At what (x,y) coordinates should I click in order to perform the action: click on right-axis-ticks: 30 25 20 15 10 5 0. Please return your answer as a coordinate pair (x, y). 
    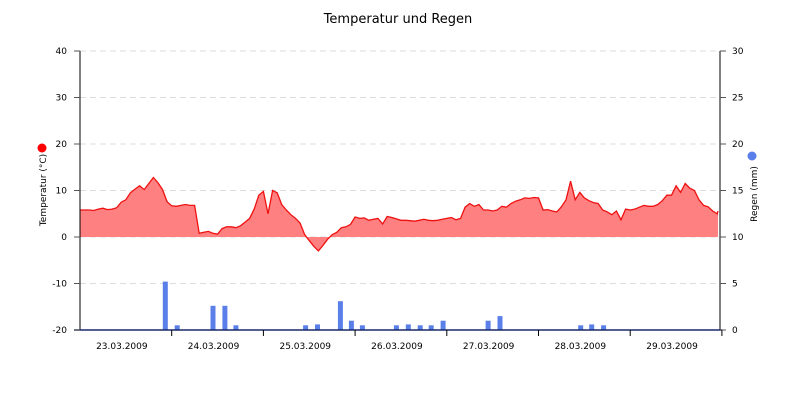
    Looking at the image, I should click on (732, 191).